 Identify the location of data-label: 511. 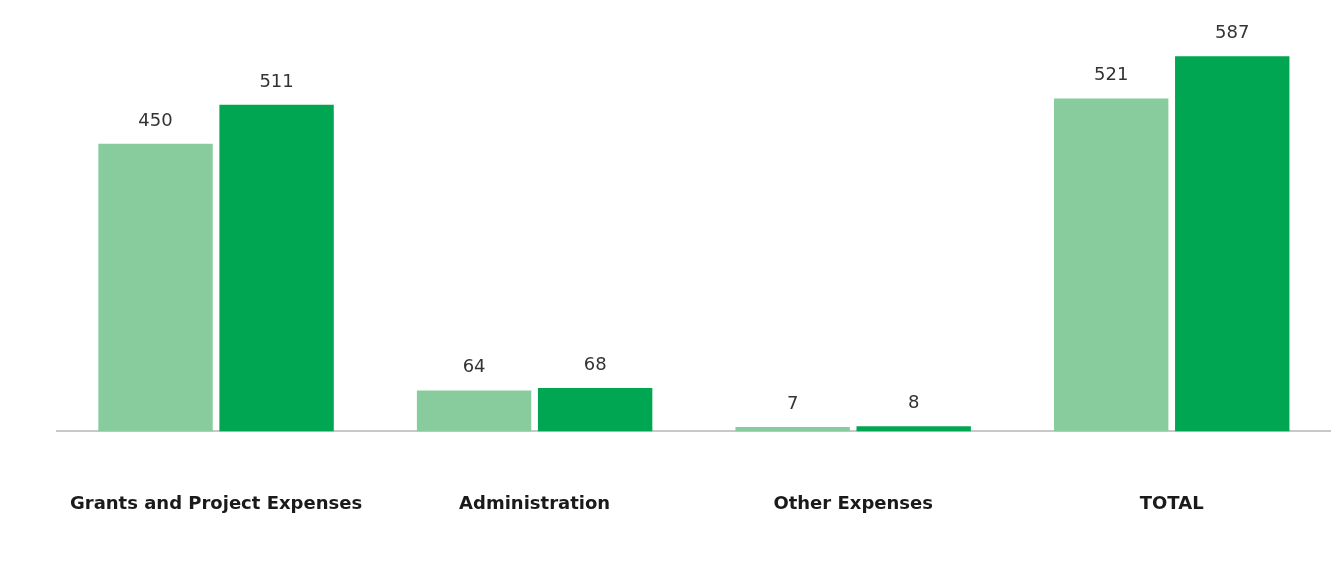
(276, 80).